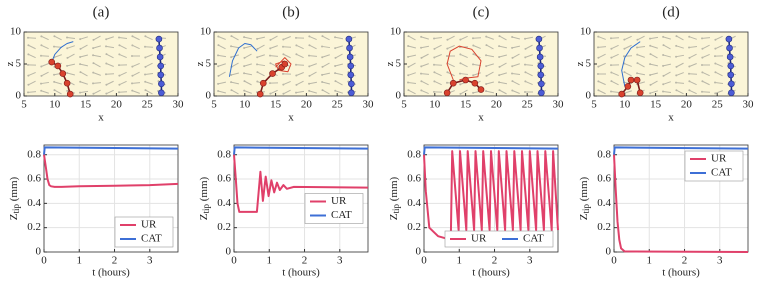 The width and height of the screenshot is (760, 283). What do you see at coordinates (179, 105) in the screenshot?
I see `x-tick-label: 30` at bounding box center [179, 105].